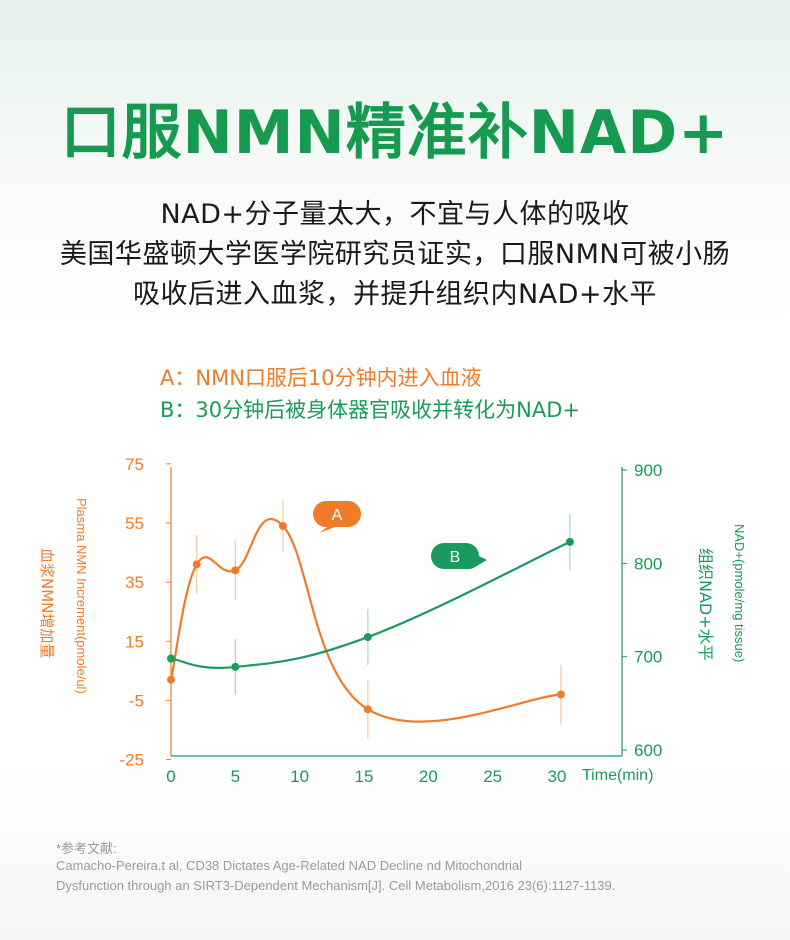  I want to click on right-tick-label: 900, so click(648, 470).